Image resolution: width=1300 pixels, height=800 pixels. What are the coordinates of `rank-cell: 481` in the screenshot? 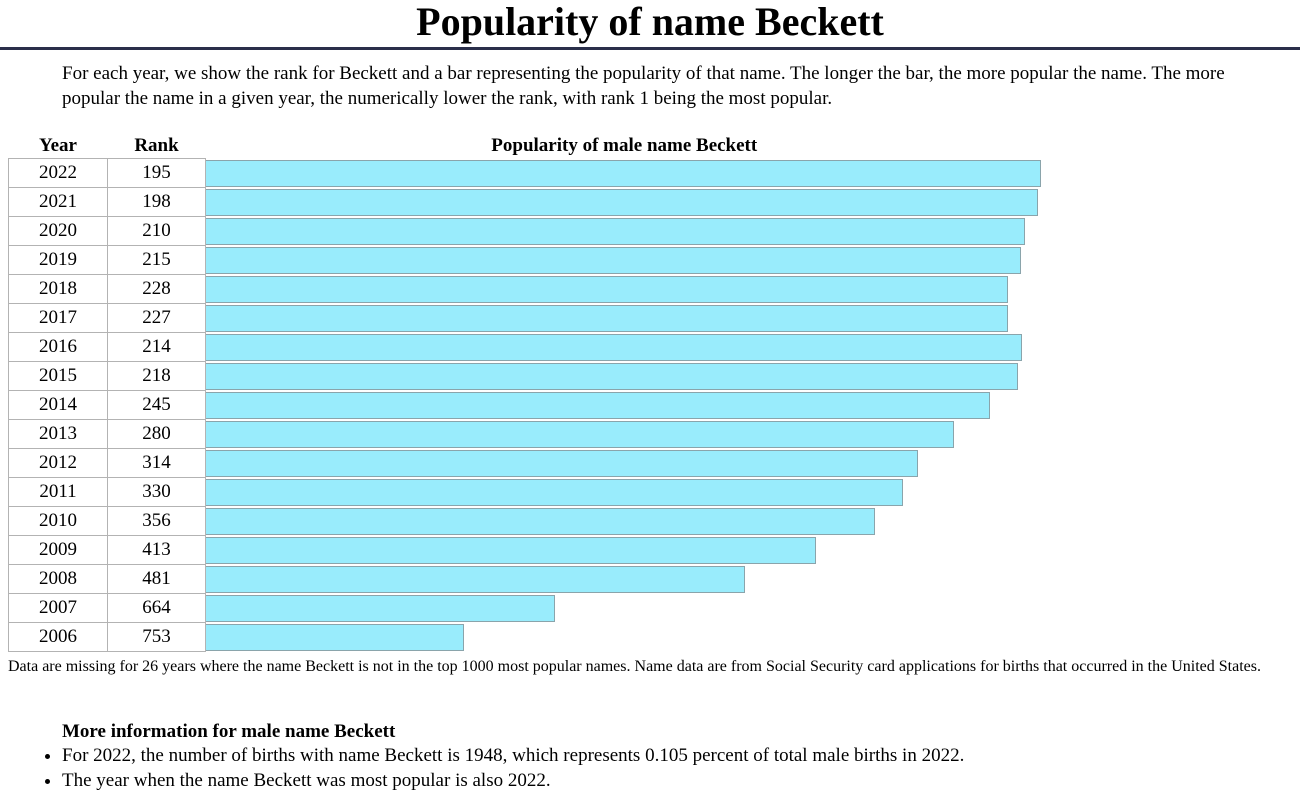 It's located at (156, 579).